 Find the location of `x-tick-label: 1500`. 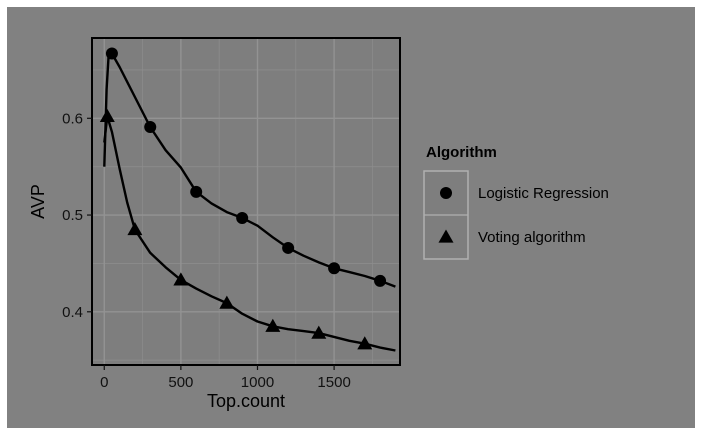

x-tick-label: 1500 is located at coordinates (333, 382).